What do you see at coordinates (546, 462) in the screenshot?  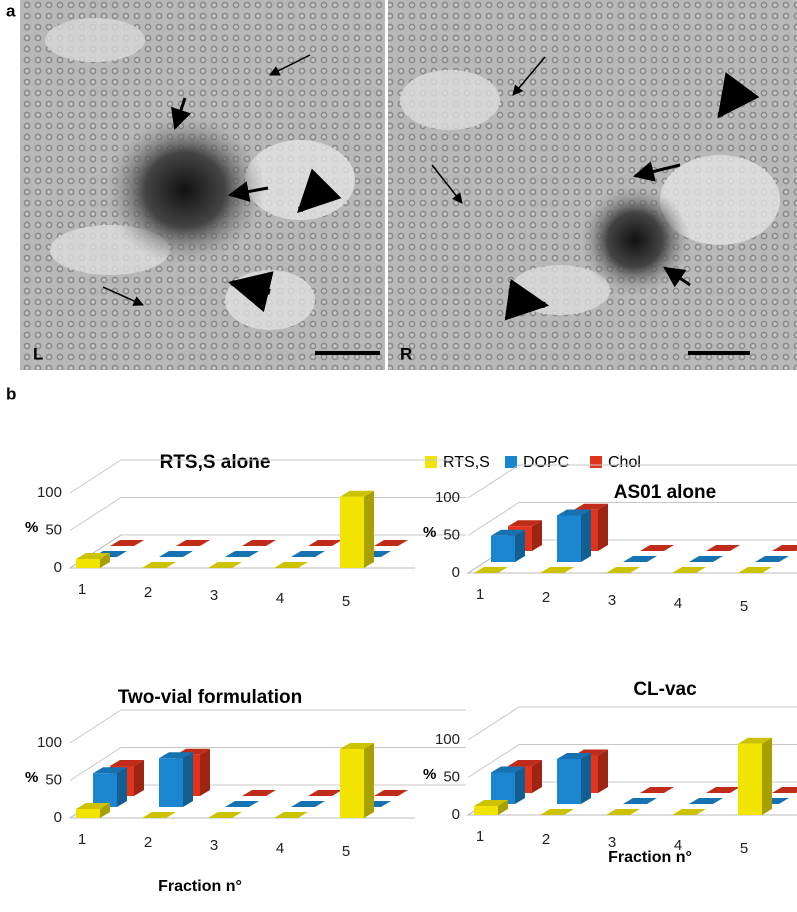 I see `legend-label: DOPC` at bounding box center [546, 462].